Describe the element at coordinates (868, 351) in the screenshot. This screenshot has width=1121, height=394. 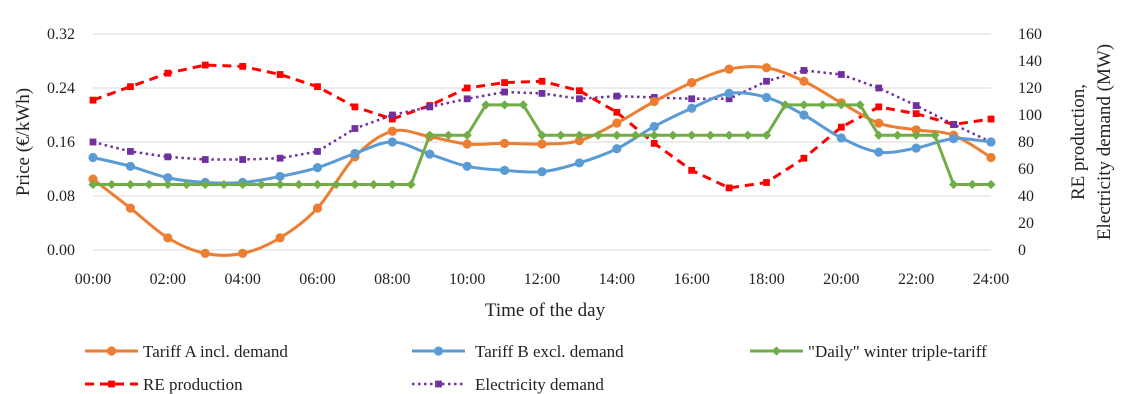
I see `legend-item: "Daily" winter triple-tariff` at that location.